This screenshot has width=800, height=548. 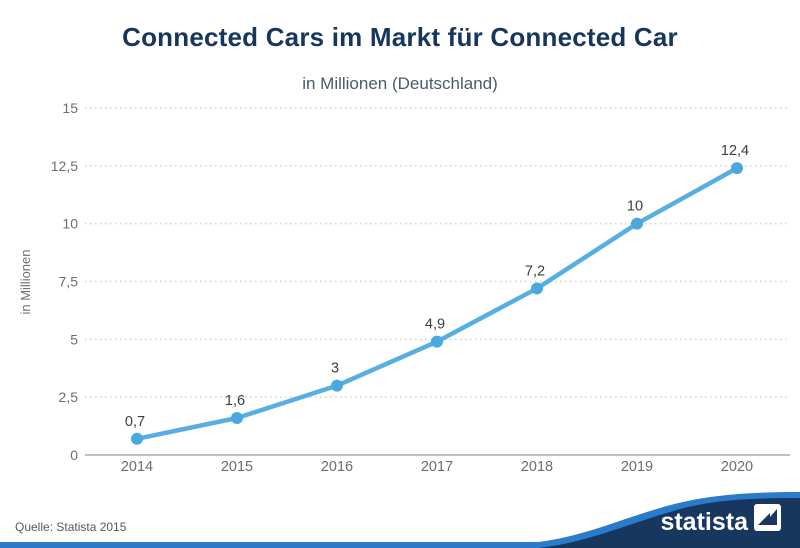 I want to click on wave-dark-shape, so click(x=669, y=523).